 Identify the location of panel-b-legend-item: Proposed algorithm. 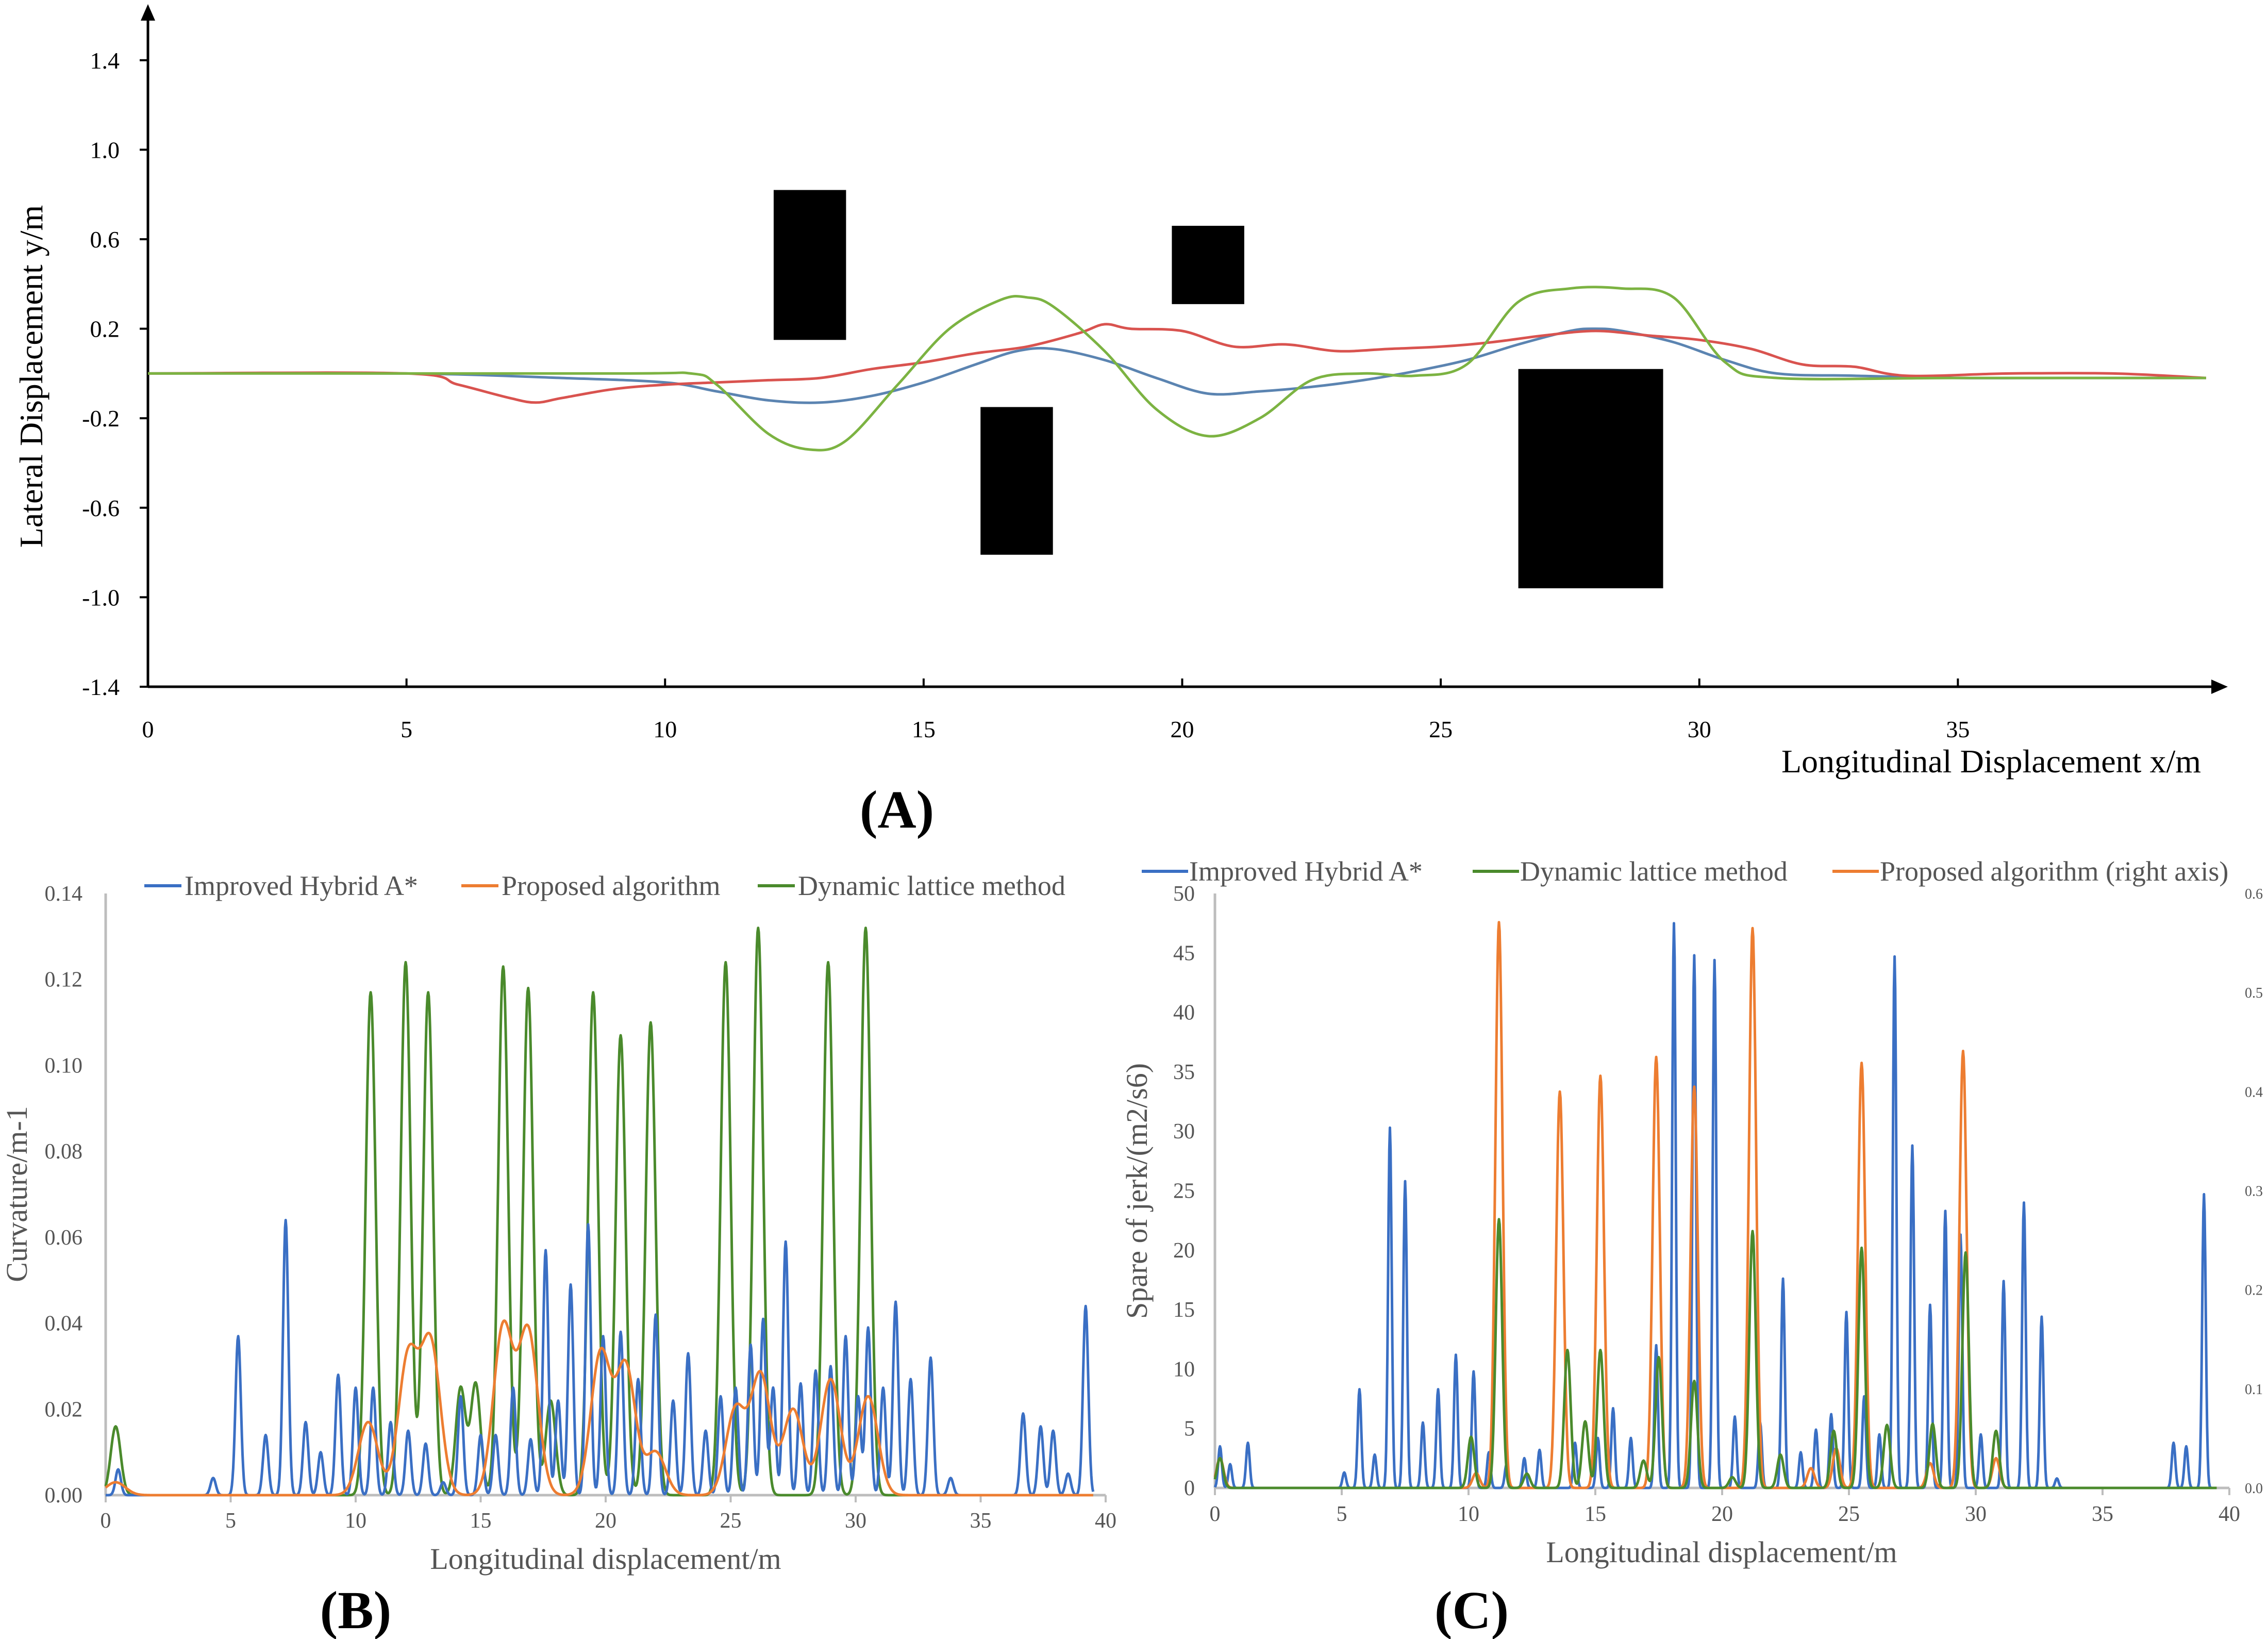
(611, 885).